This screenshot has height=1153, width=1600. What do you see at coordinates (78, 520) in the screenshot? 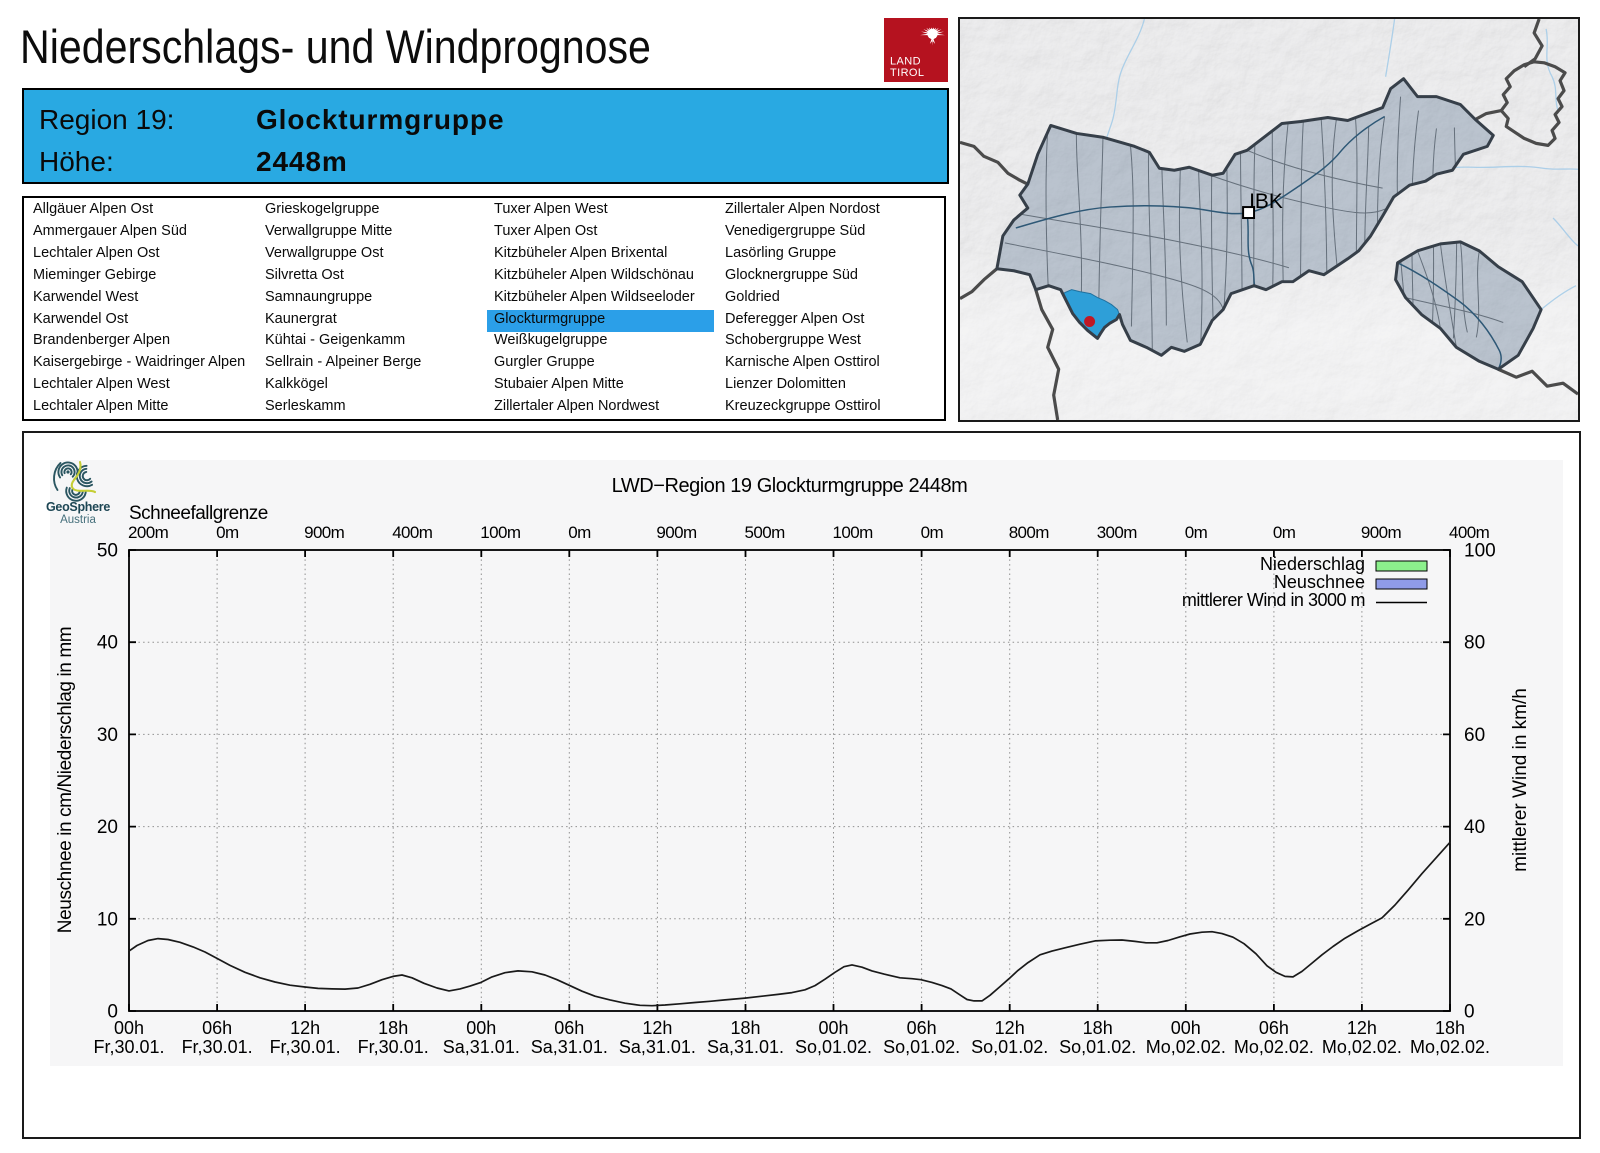
I see `svg-text: Austria` at bounding box center [78, 520].